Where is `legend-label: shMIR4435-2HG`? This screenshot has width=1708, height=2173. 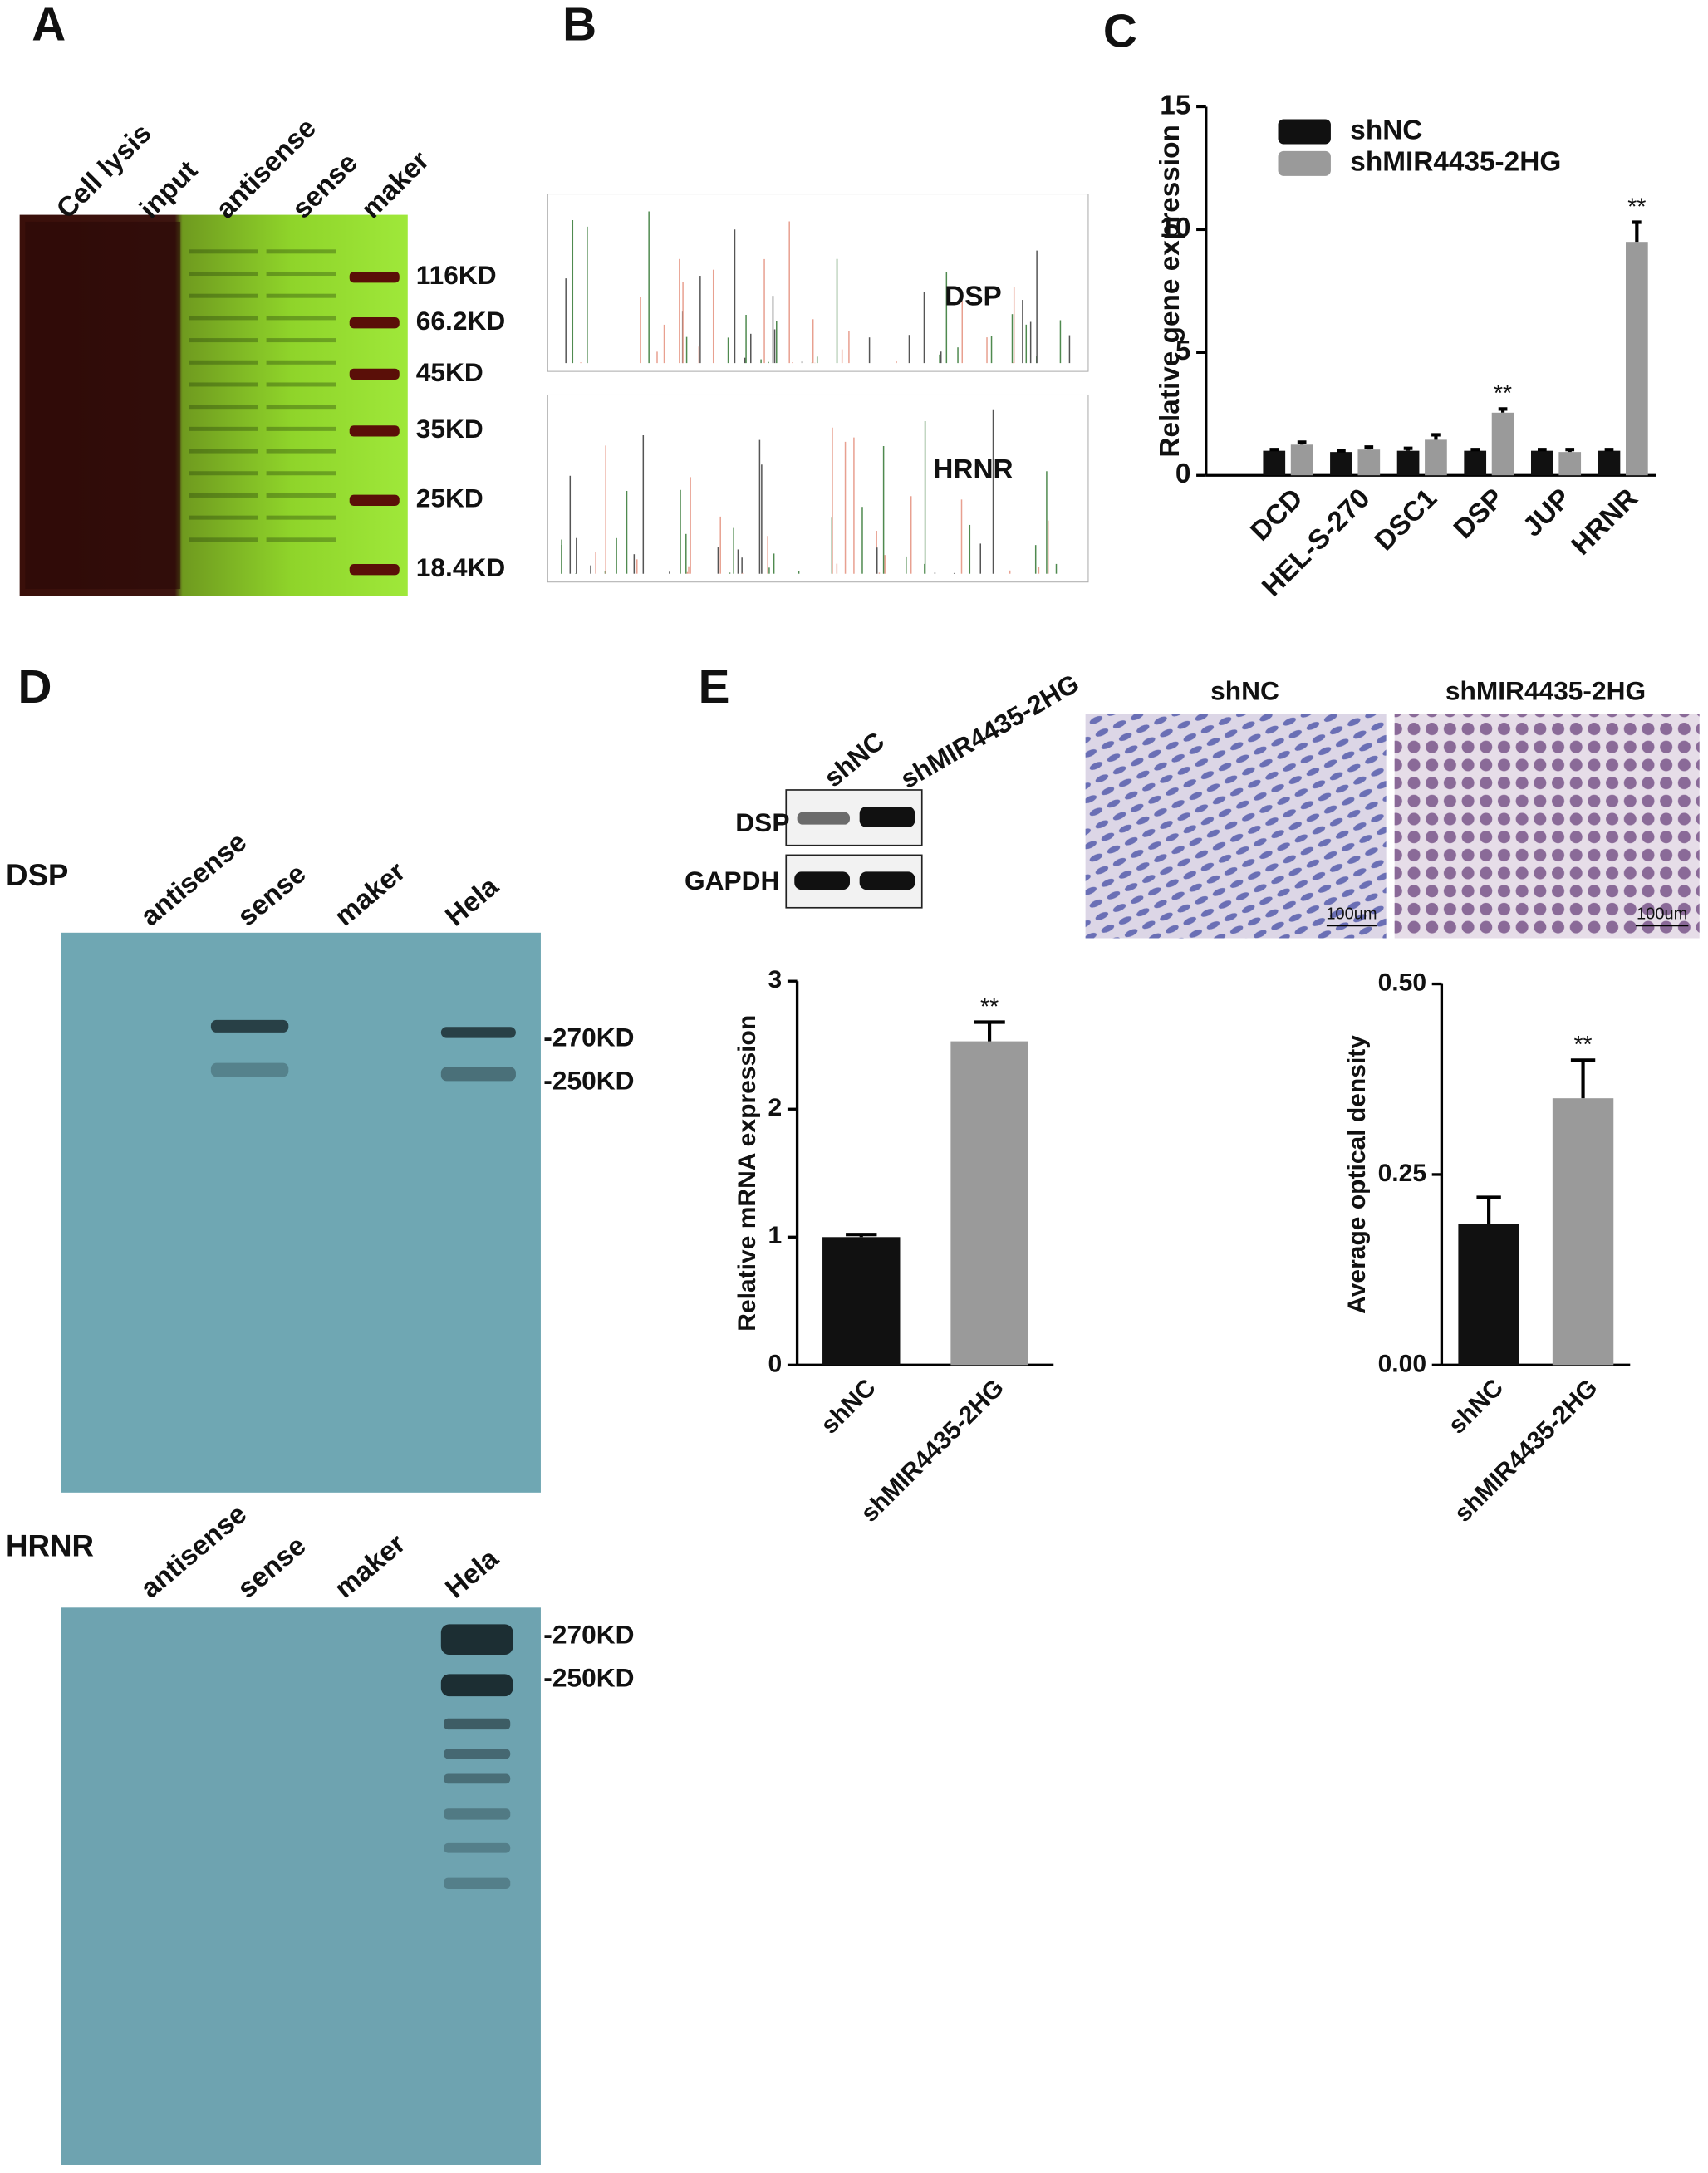 legend-label: shMIR4435-2HG is located at coordinates (1455, 162).